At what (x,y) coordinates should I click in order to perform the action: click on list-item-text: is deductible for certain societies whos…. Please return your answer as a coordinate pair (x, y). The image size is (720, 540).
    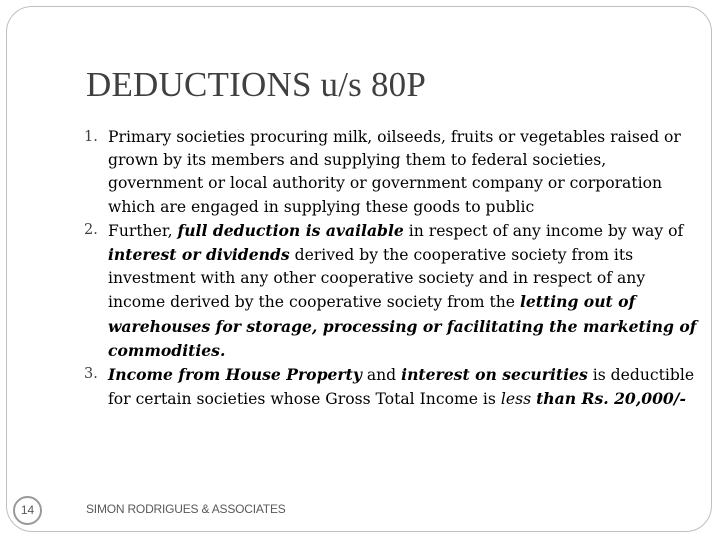
    Looking at the image, I should click on (401, 387).